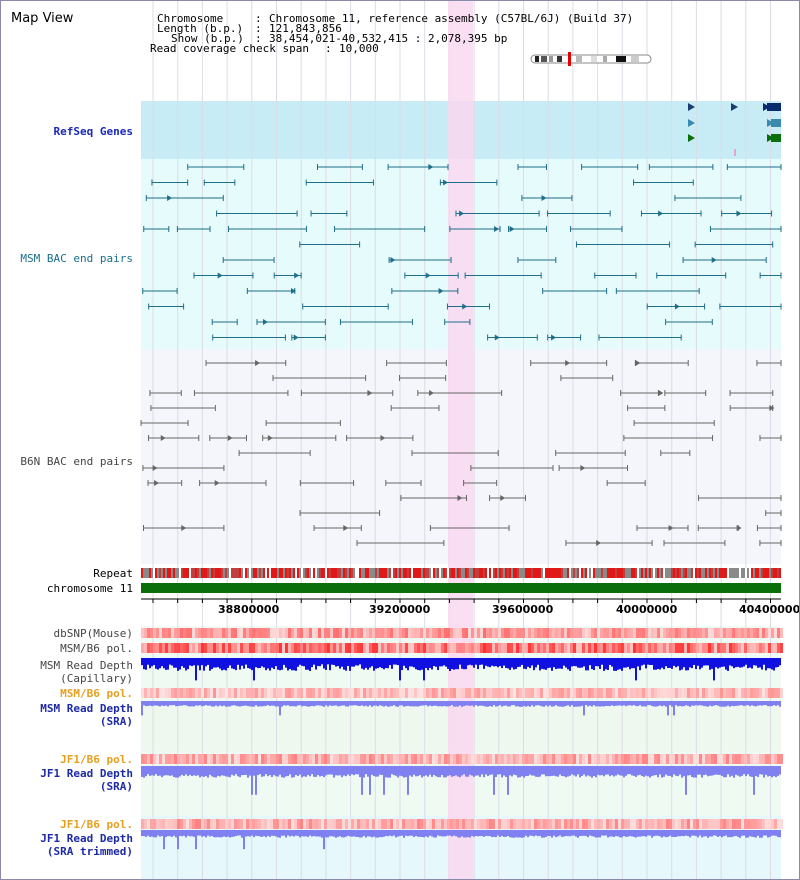  What do you see at coordinates (739, 213) in the screenshot?
I see `msm-bac-pair-arrow` at bounding box center [739, 213].